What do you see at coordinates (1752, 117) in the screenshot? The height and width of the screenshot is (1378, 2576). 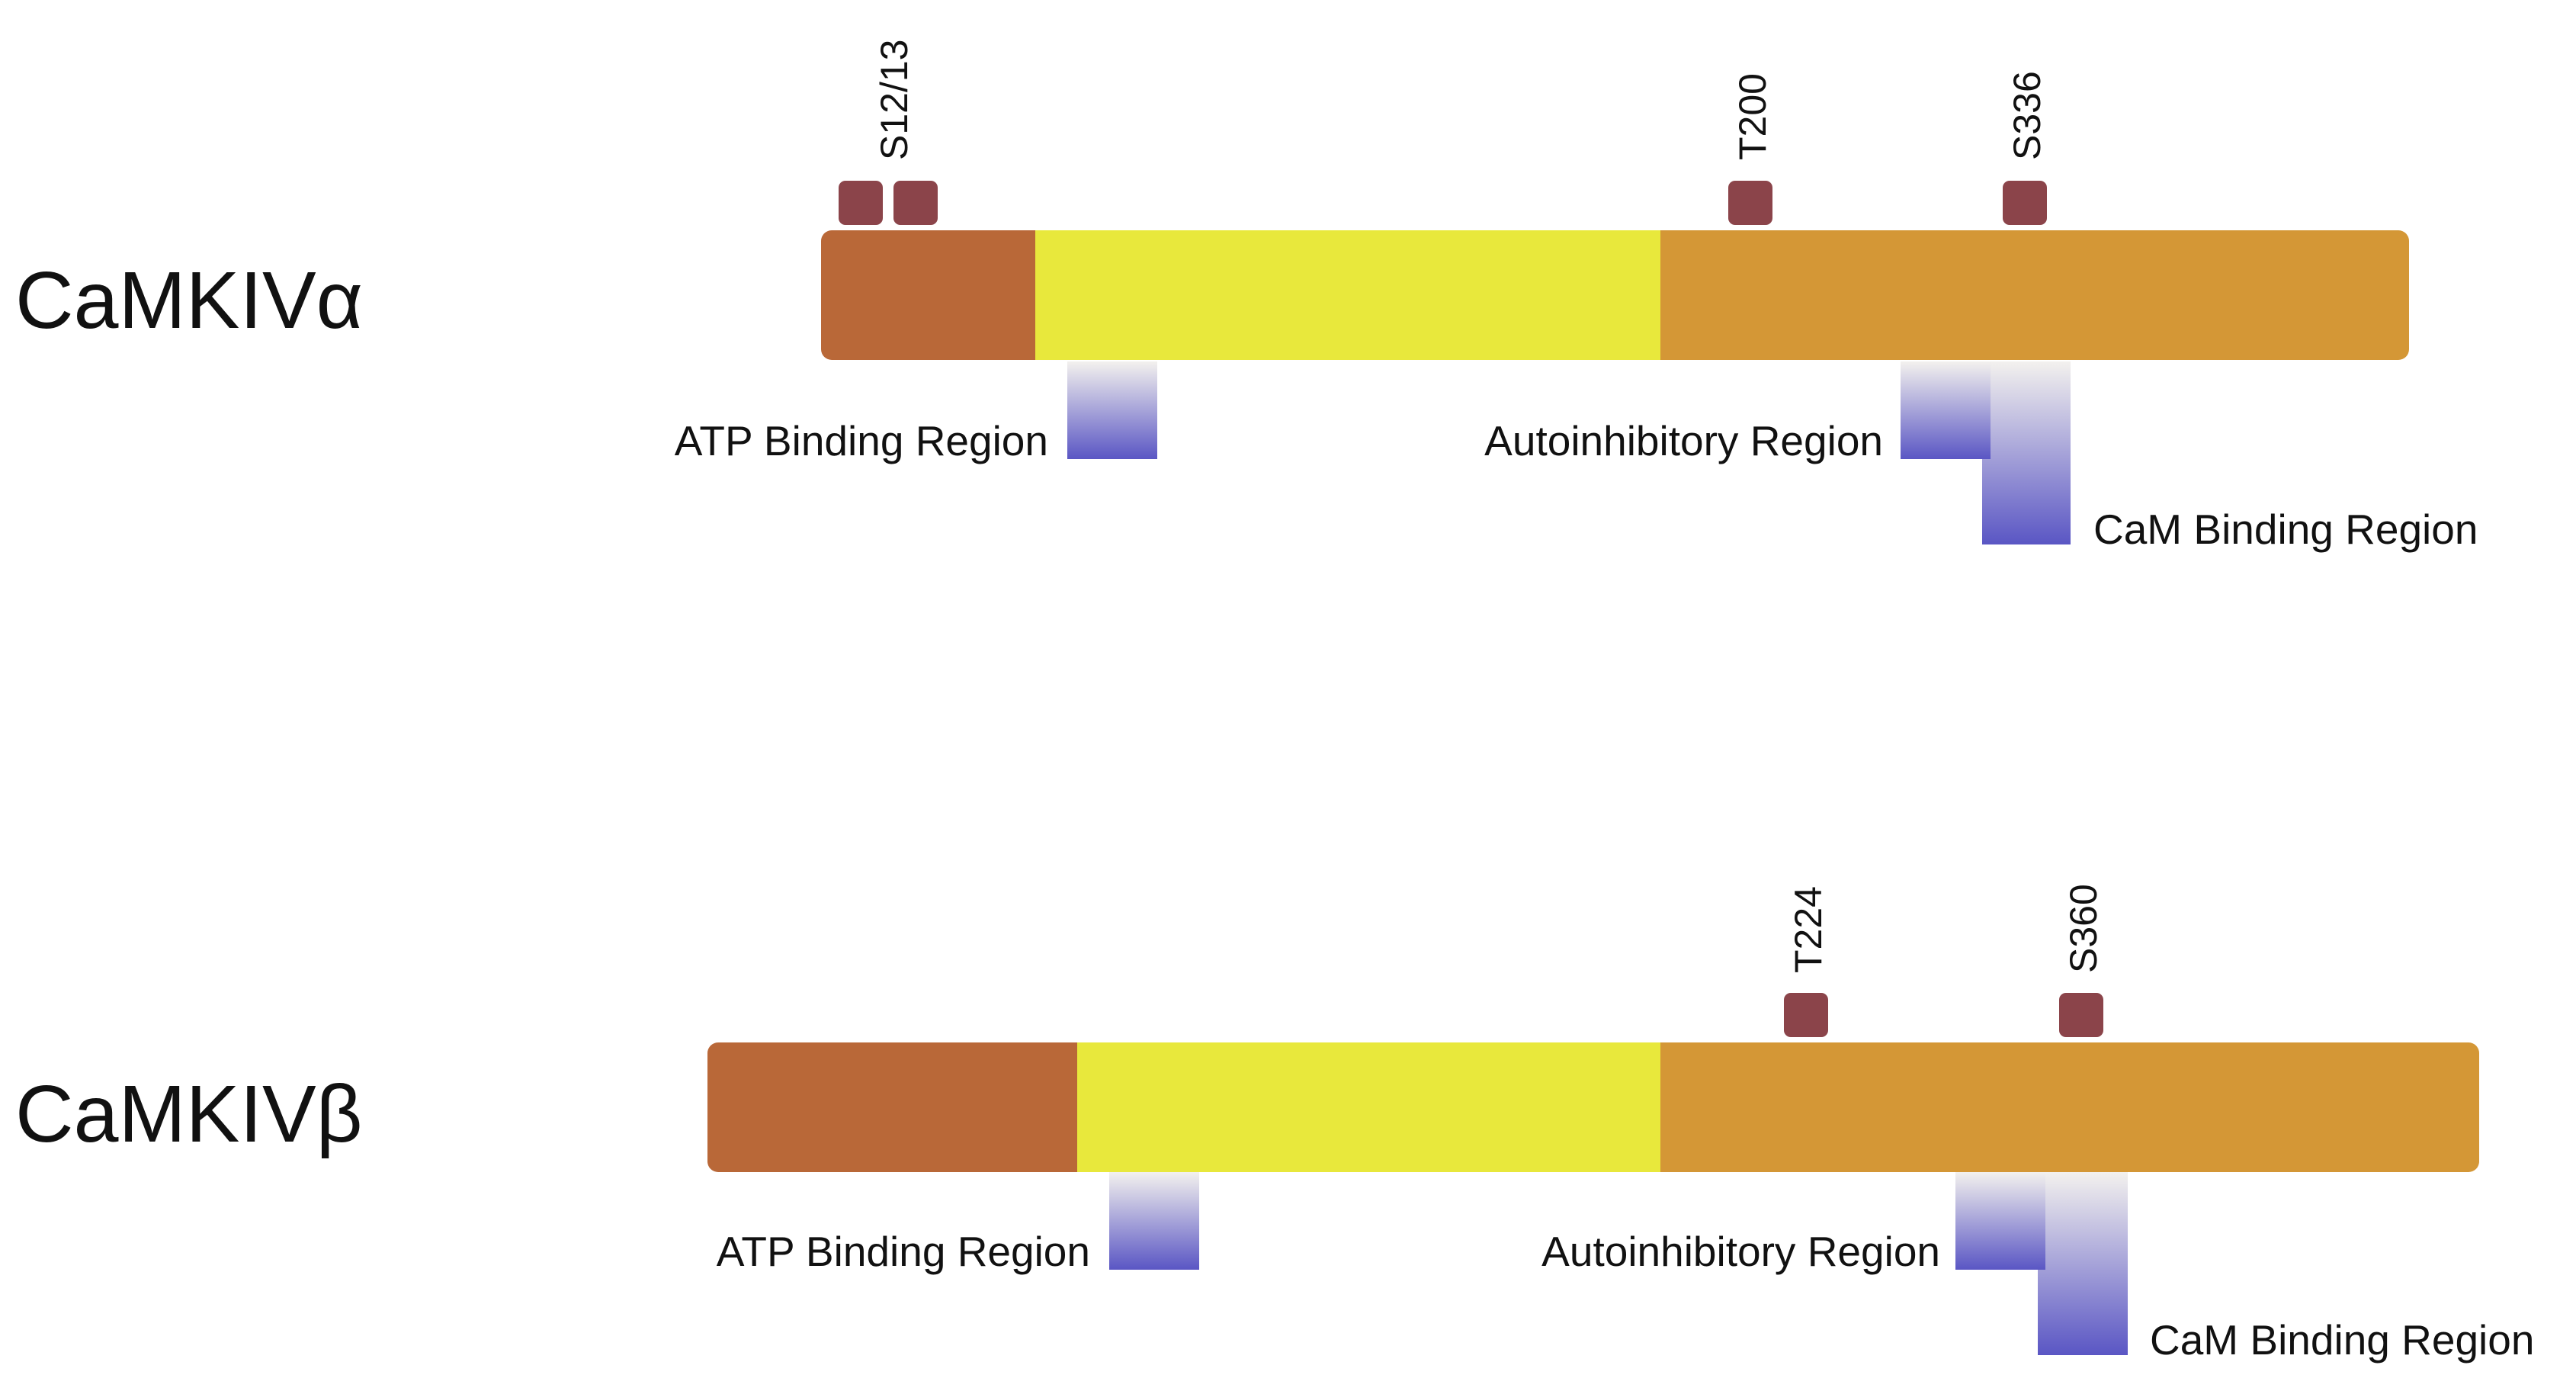 I see `phospho-site-label: T200` at bounding box center [1752, 117].